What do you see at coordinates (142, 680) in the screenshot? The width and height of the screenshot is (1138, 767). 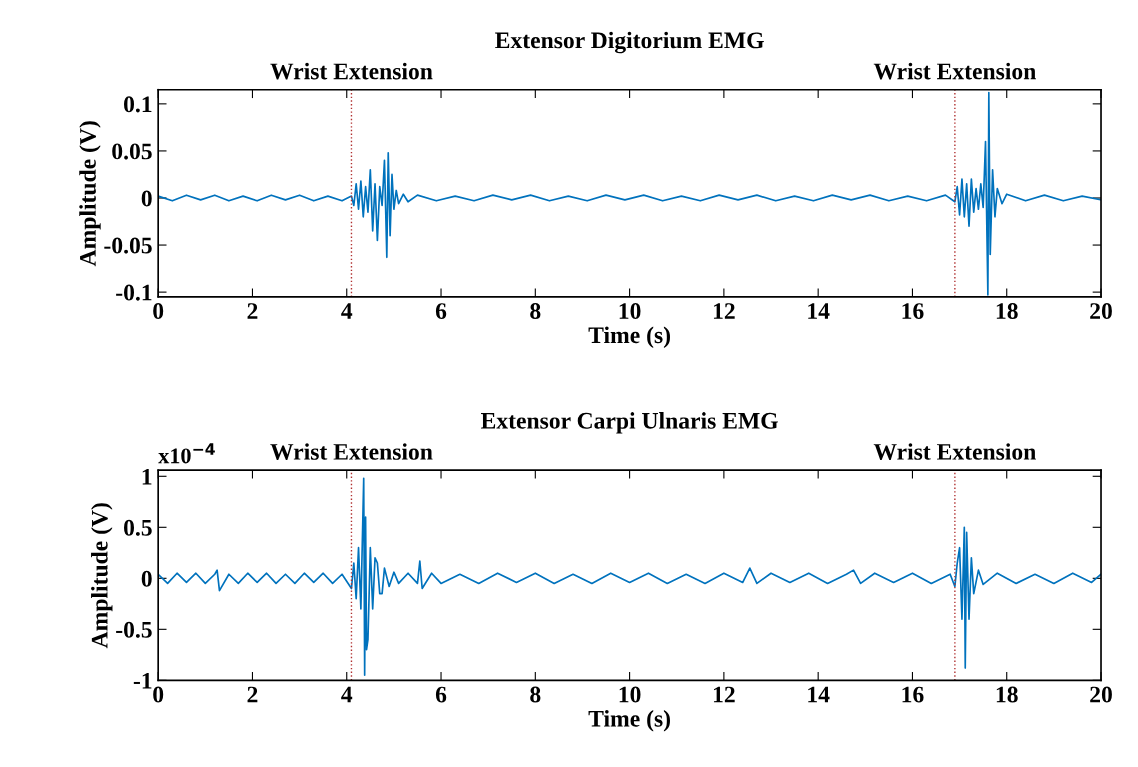 I see `y-tick-label: -1` at bounding box center [142, 680].